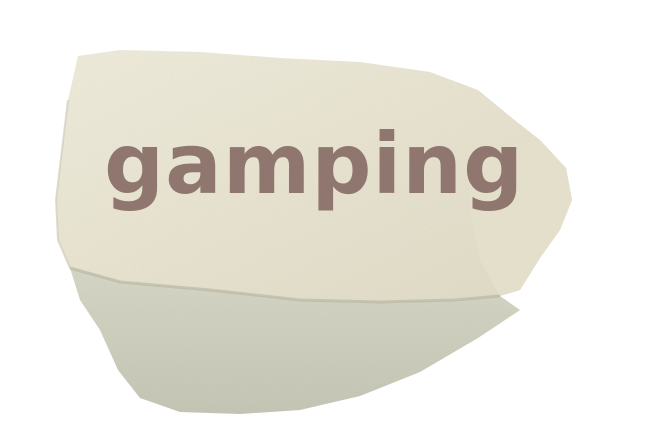 Image resolution: width=652 pixels, height=445 pixels. Describe the element at coordinates (314, 164) in the screenshot. I see `caption-text: gamping` at that location.